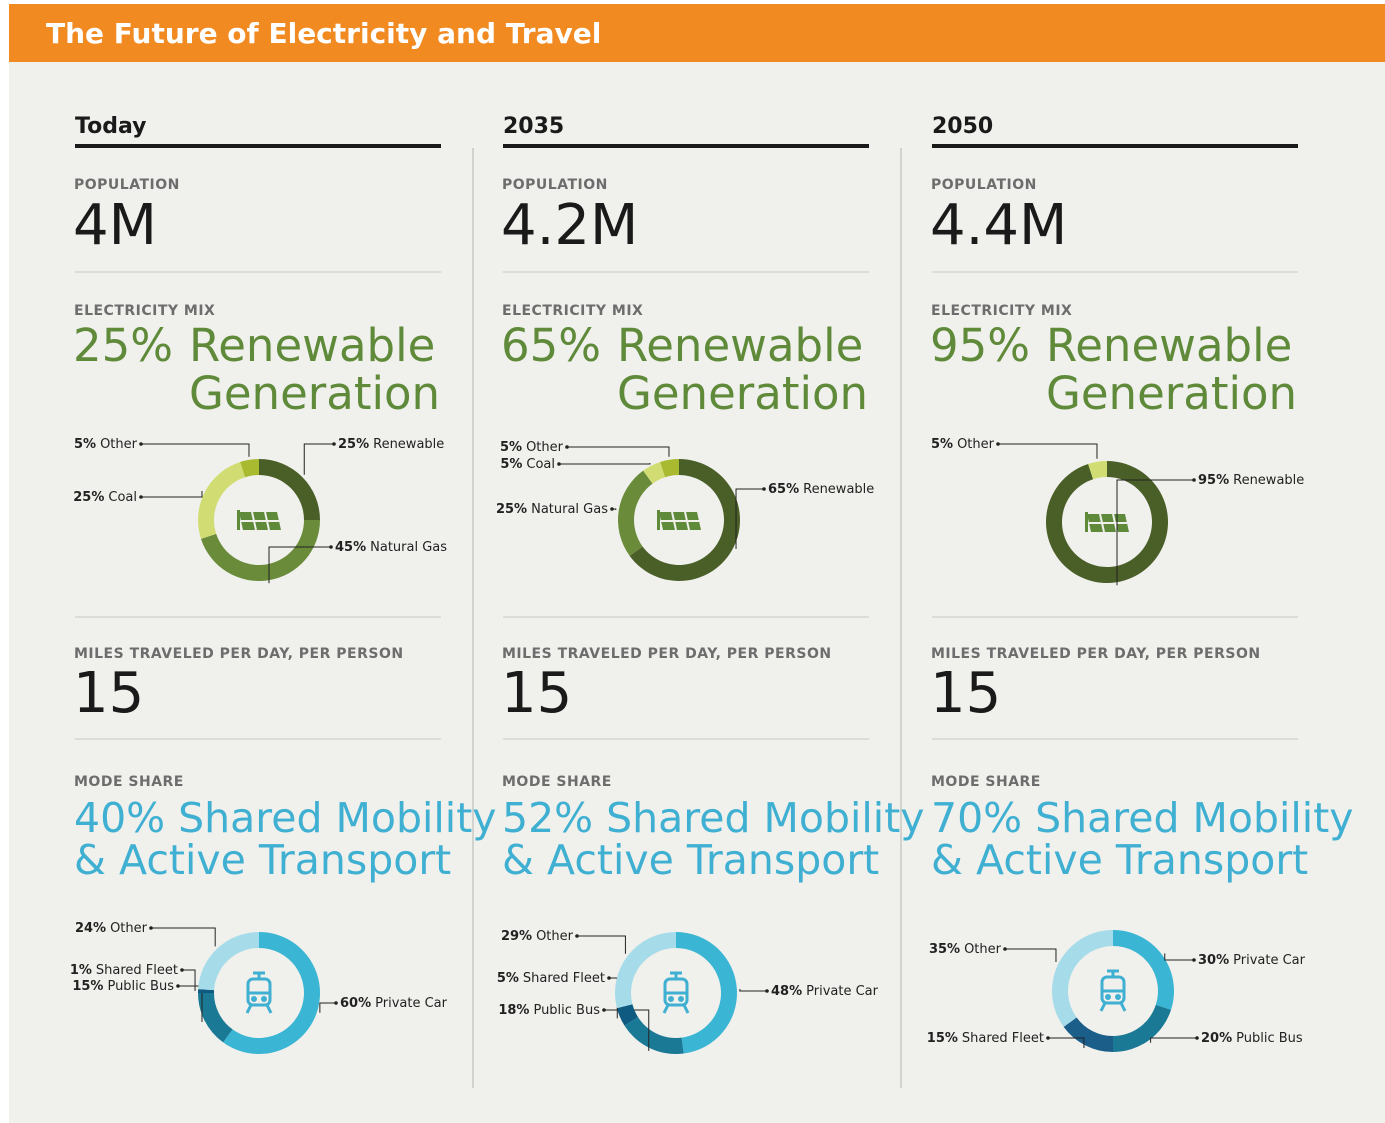  I want to click on slice-label: 48% Private Car, so click(825, 991).